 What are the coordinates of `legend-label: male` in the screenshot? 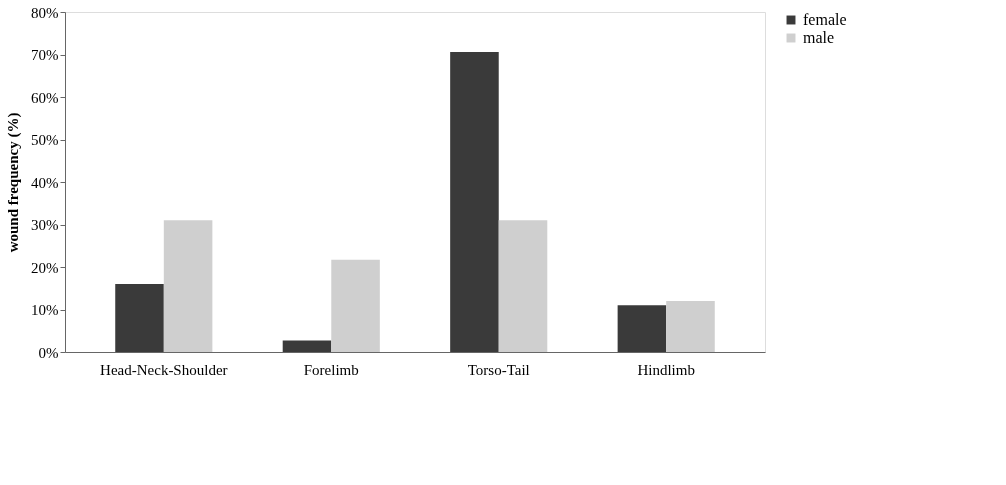 It's located at (819, 37).